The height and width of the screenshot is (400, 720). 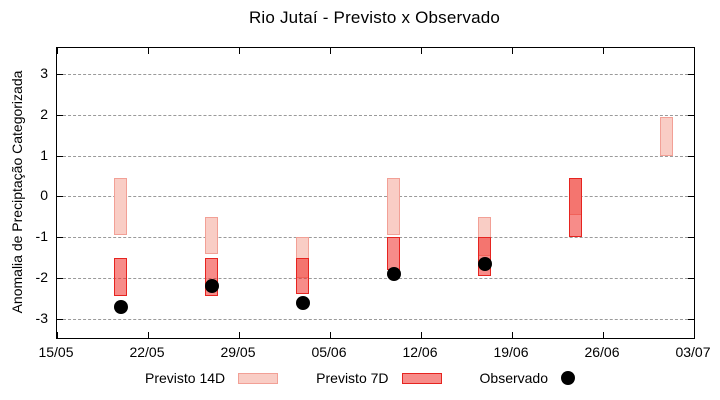 I want to click on x-tick-label: 03/07, so click(x=693, y=352).